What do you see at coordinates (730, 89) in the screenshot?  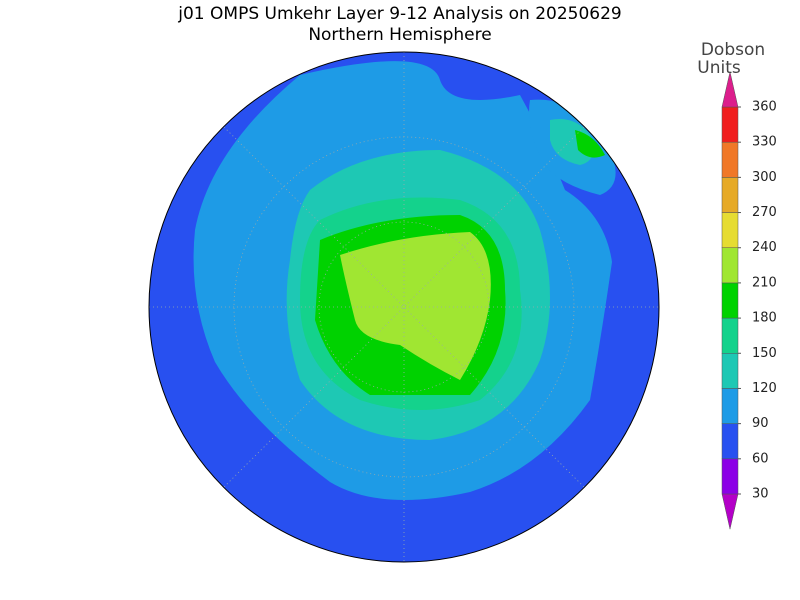 I see `colorbar-over` at bounding box center [730, 89].